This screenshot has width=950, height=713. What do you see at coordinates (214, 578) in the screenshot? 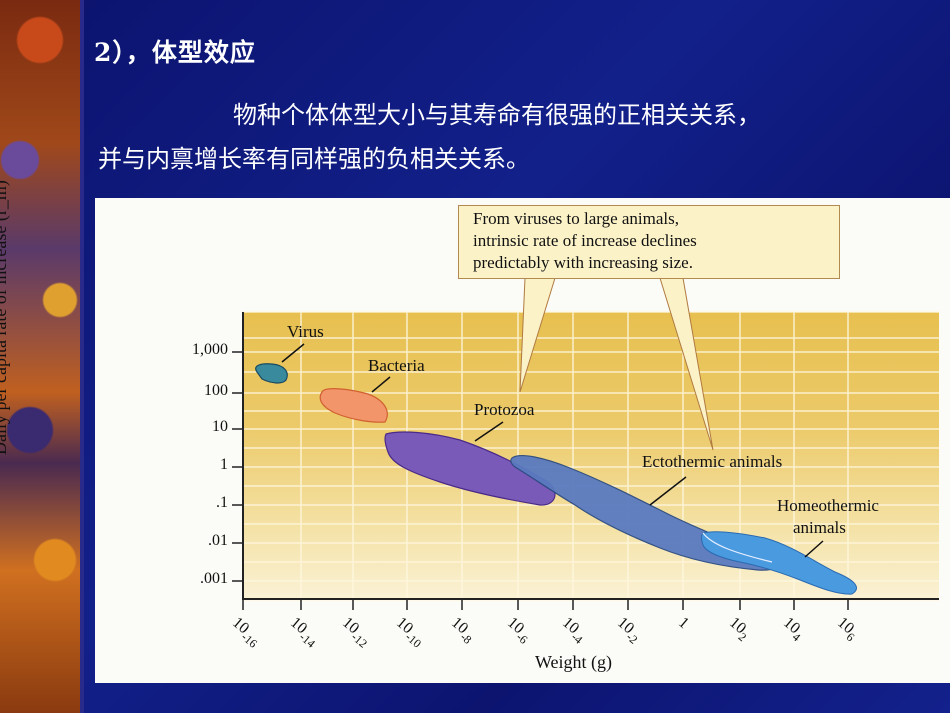
I see `y-tick-label: .001` at bounding box center [214, 578].